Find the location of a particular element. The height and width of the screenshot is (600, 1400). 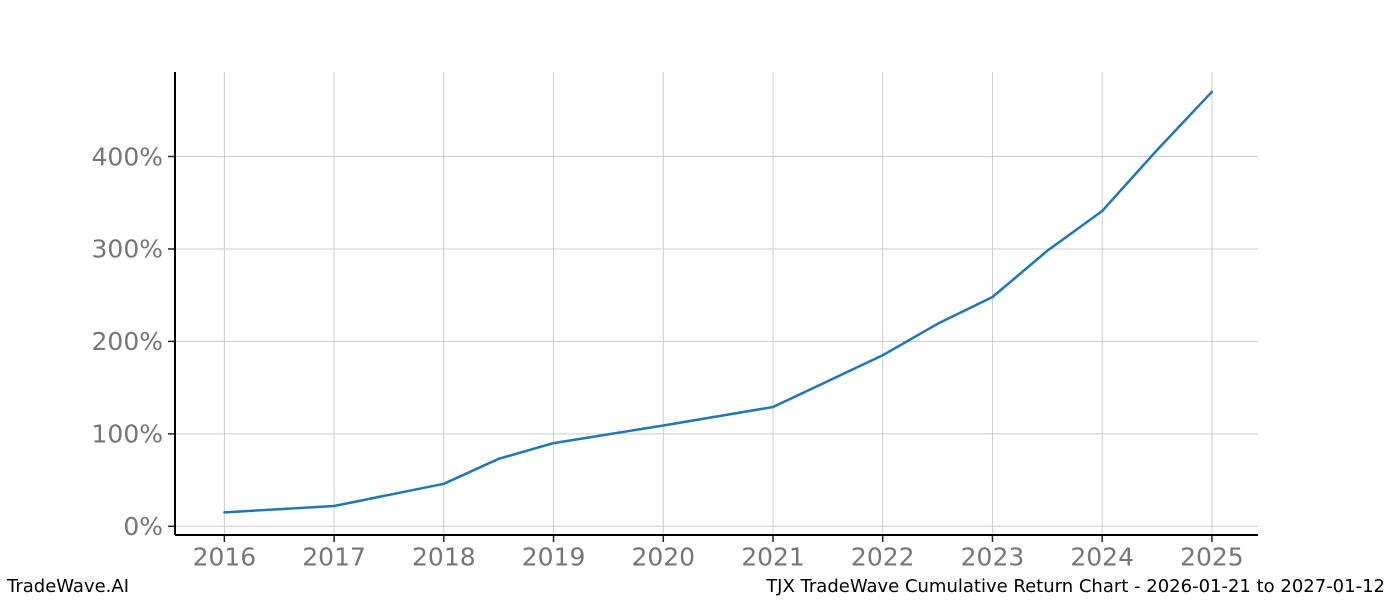

x-tick-label: 2018 is located at coordinates (444, 556).